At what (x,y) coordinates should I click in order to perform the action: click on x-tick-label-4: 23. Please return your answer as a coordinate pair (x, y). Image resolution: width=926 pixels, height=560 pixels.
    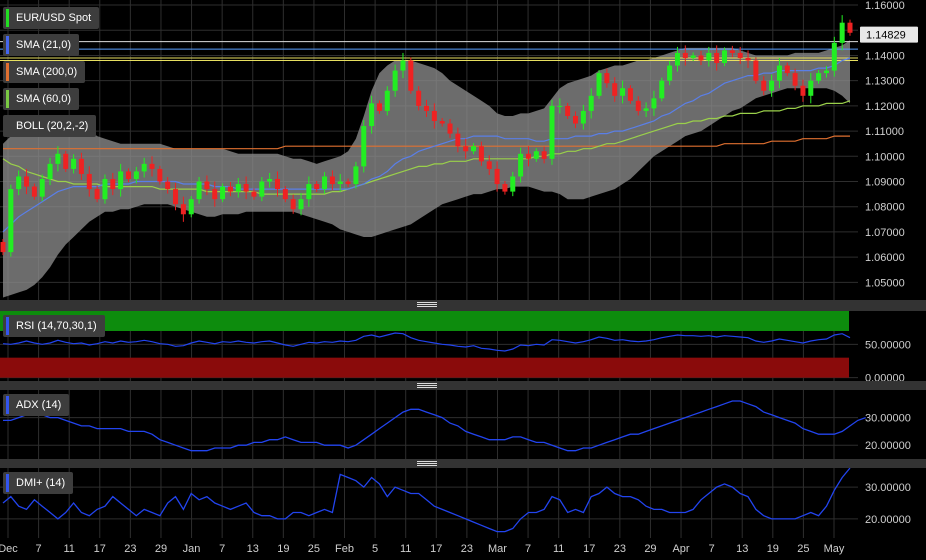
    Looking at the image, I should click on (130, 549).